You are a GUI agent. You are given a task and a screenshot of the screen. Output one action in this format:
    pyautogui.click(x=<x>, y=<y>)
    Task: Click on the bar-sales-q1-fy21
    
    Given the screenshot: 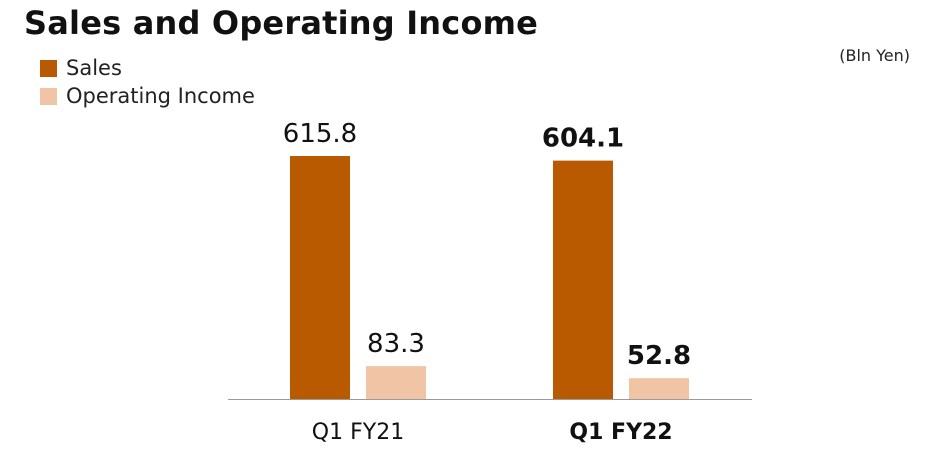 What is the action you would take?
    pyautogui.click(x=320, y=277)
    